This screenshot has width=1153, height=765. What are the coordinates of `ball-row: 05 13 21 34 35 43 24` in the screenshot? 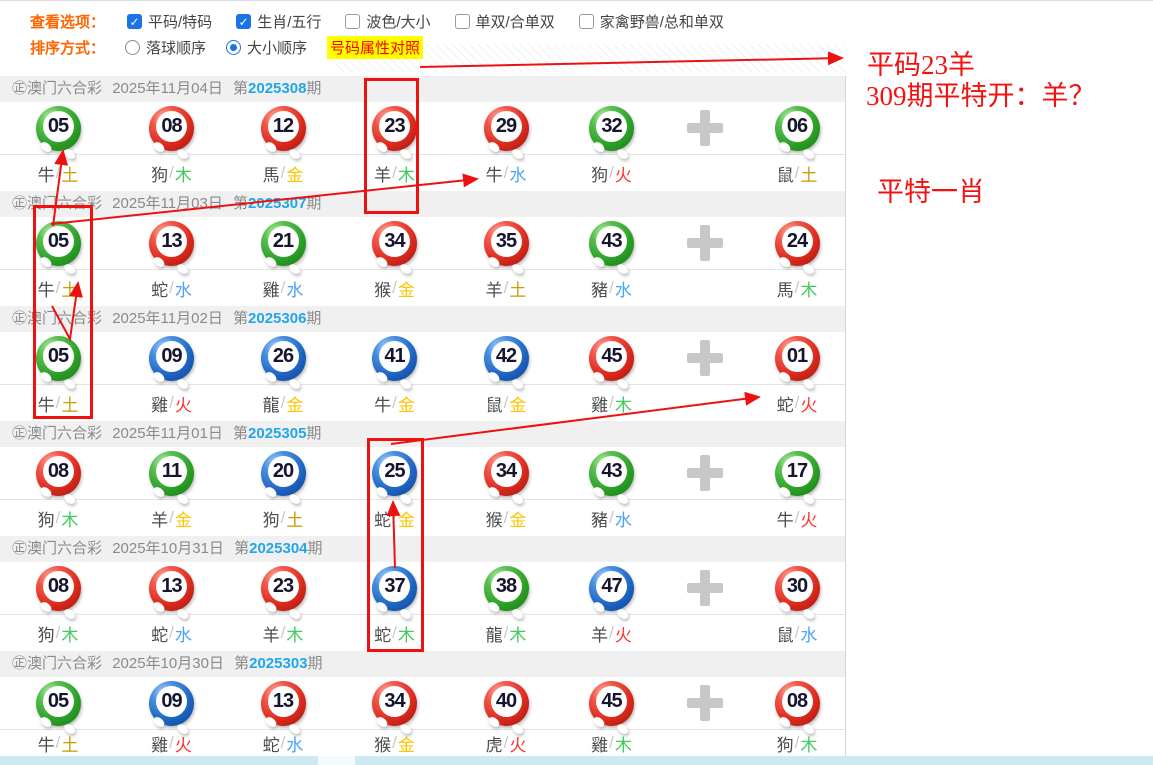 It's located at (422, 243).